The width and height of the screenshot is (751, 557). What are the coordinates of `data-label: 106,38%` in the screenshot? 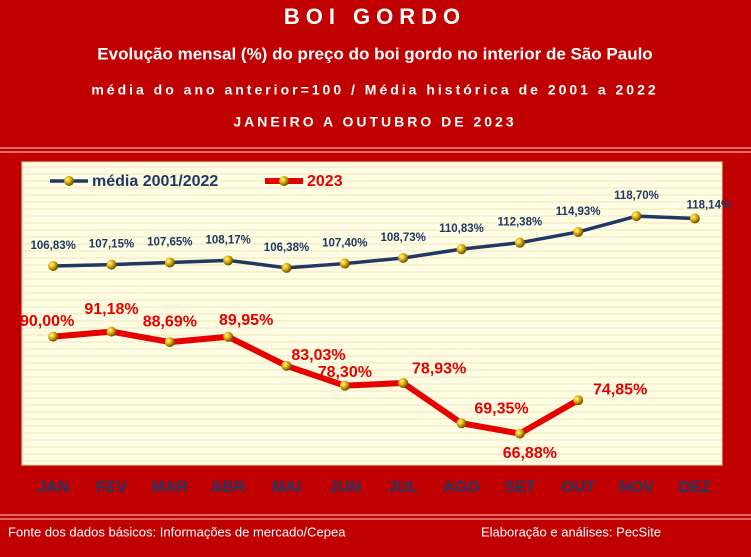 It's located at (286, 248).